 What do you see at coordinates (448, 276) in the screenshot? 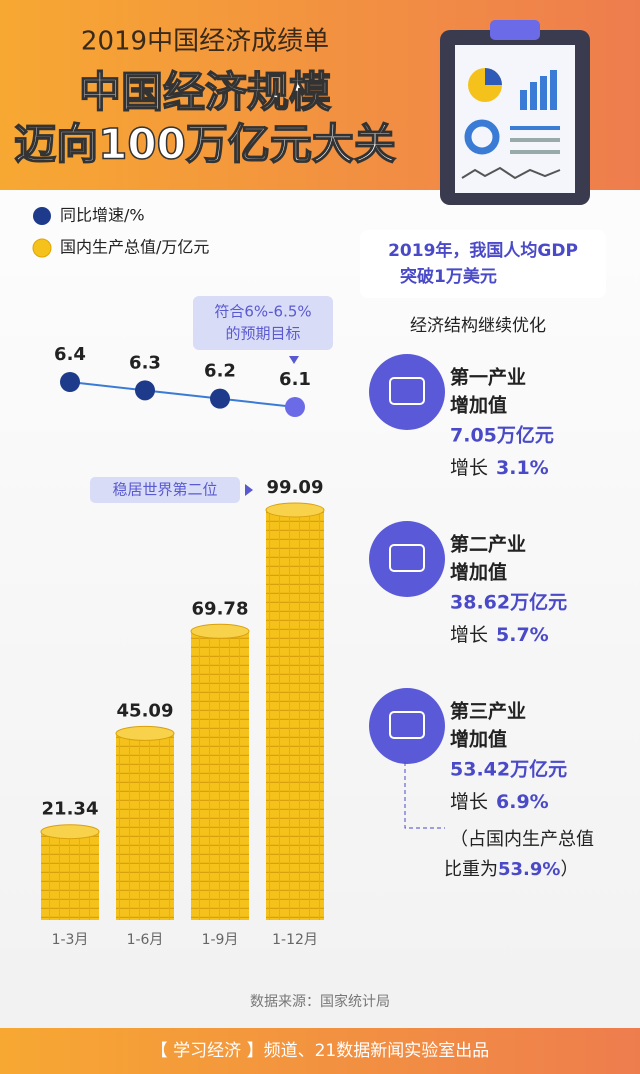
I see `highlight-text: 突破1万美元` at bounding box center [448, 276].